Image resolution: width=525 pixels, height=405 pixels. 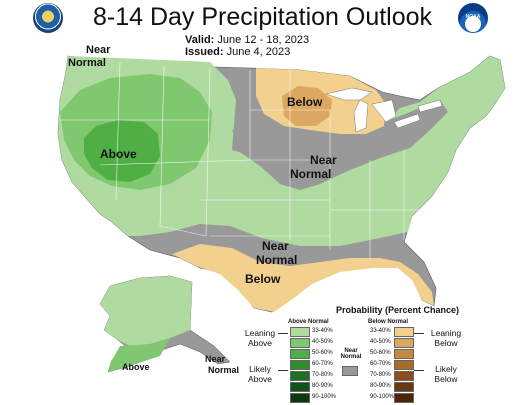 I want to click on legend-near-normal-label-1: Near, so click(x=351, y=351).